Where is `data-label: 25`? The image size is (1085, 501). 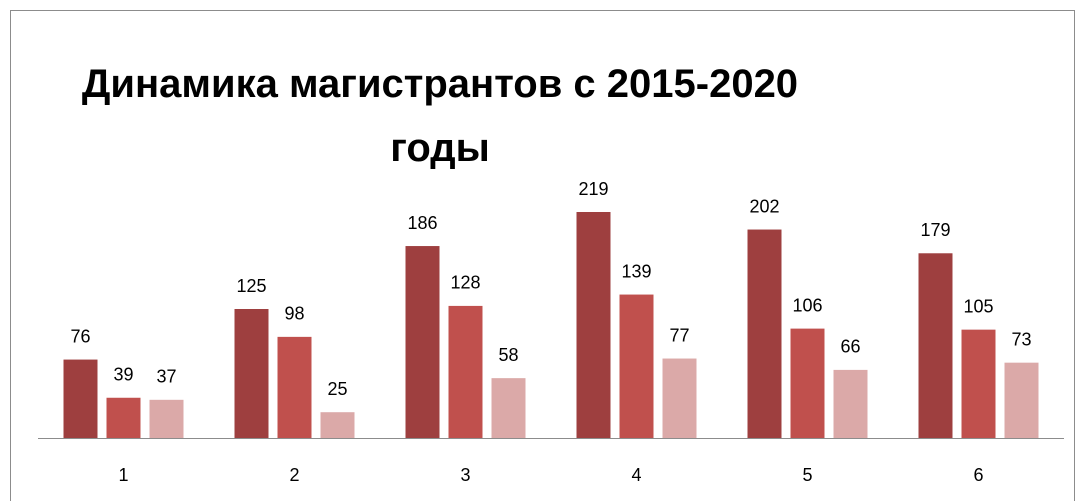
data-label: 25 is located at coordinates (337, 389).